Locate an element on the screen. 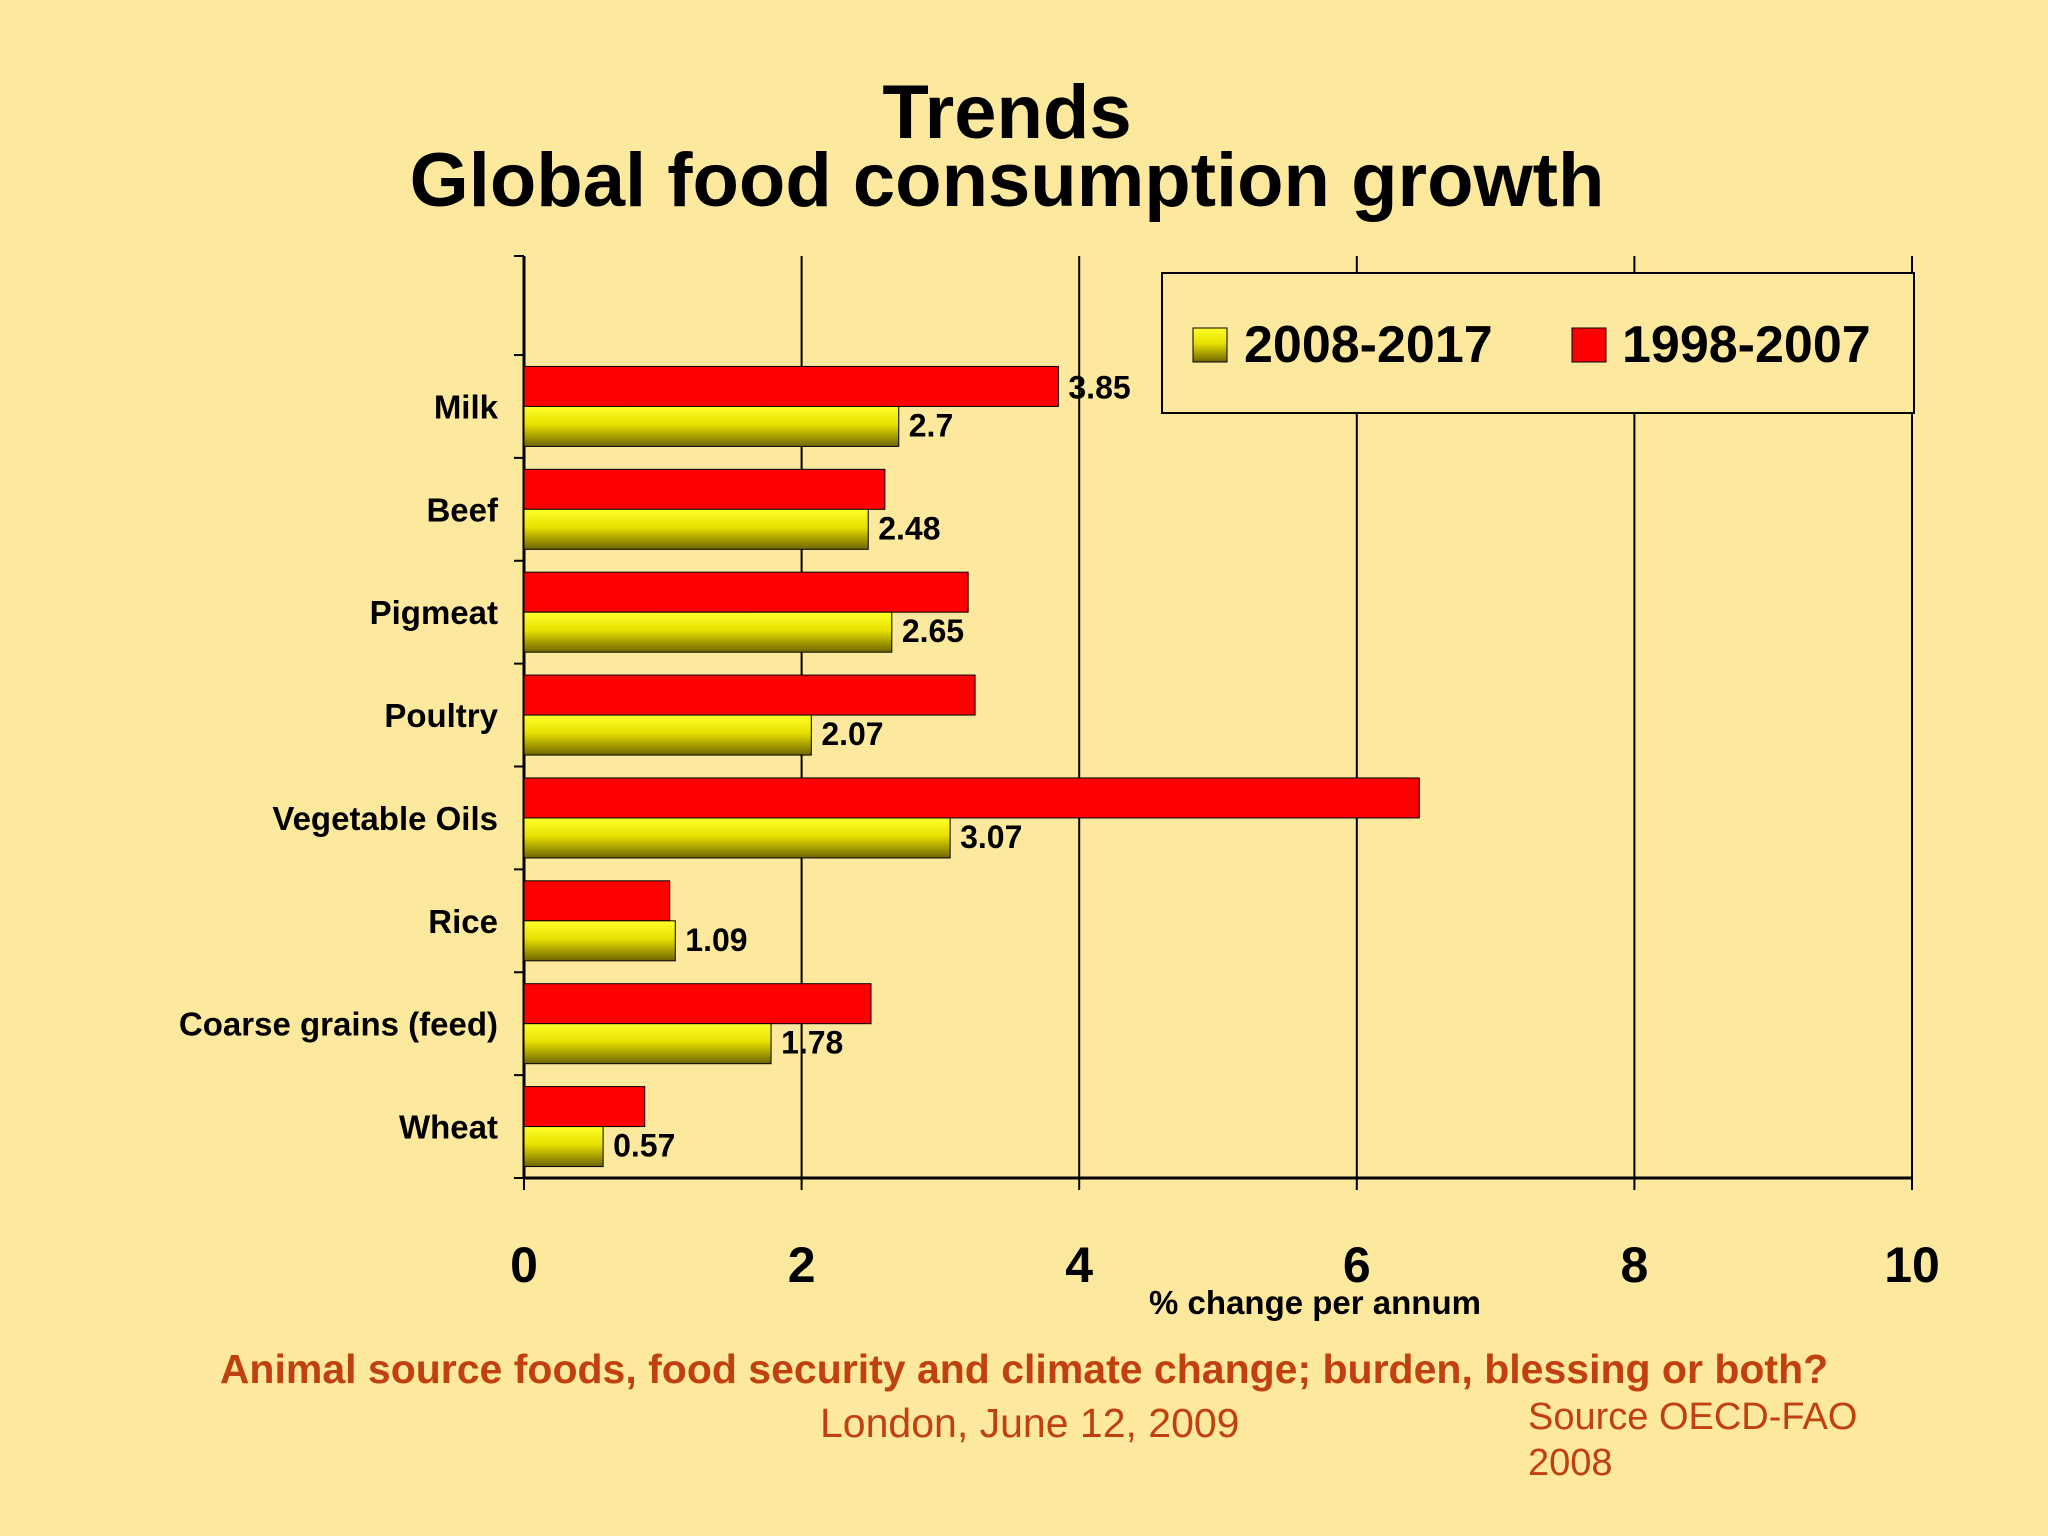 The width and height of the screenshot is (2048, 1536). category-label: Wheat is located at coordinates (448, 1127).